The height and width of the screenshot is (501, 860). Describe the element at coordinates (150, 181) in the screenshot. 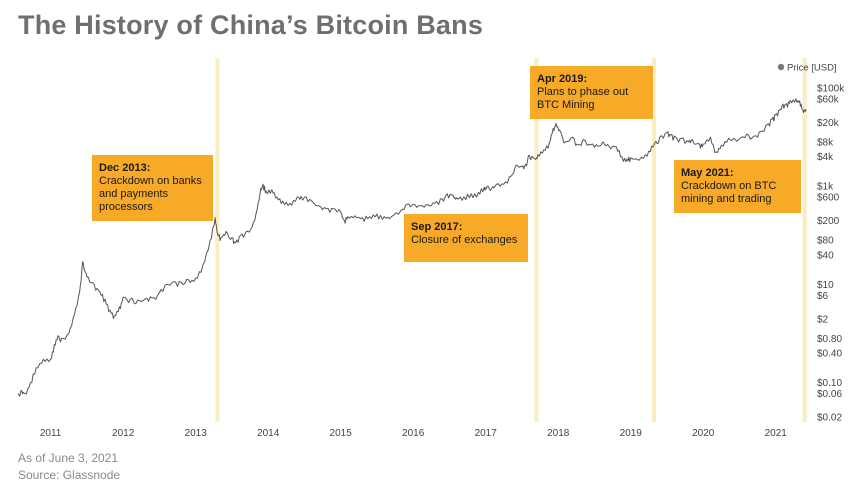

I see `annotation-text: Crackdown on banks` at that location.